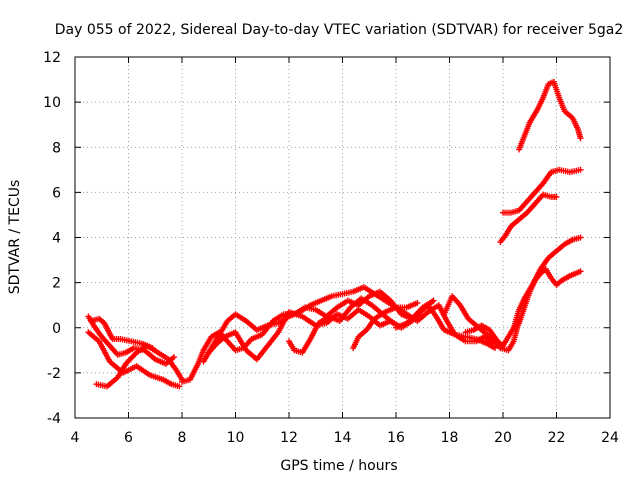  I want to click on x-tick-label: 18, so click(450, 438).